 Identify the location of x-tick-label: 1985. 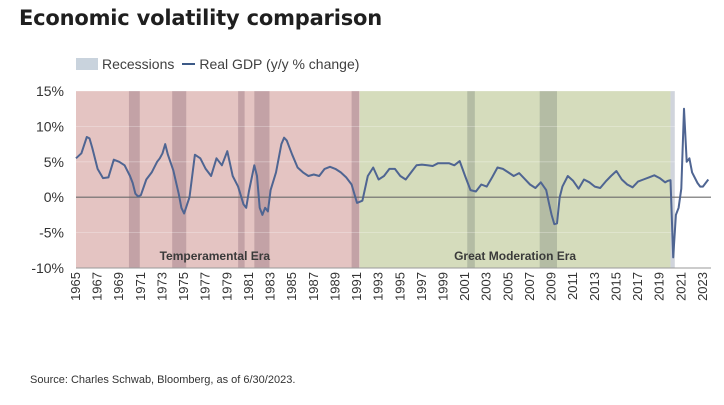
(291, 286).